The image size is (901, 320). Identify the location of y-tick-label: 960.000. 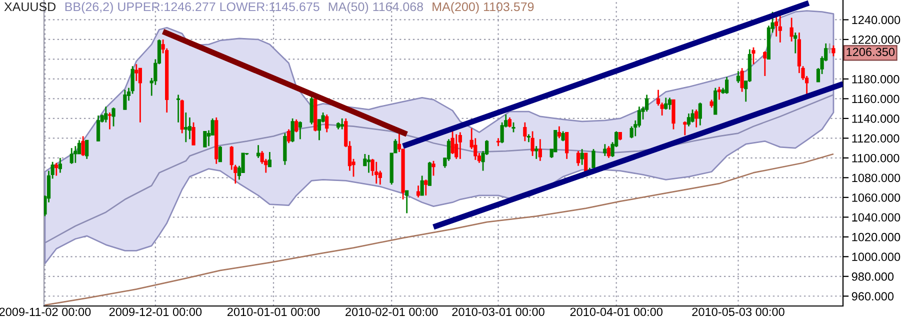
(873, 296).